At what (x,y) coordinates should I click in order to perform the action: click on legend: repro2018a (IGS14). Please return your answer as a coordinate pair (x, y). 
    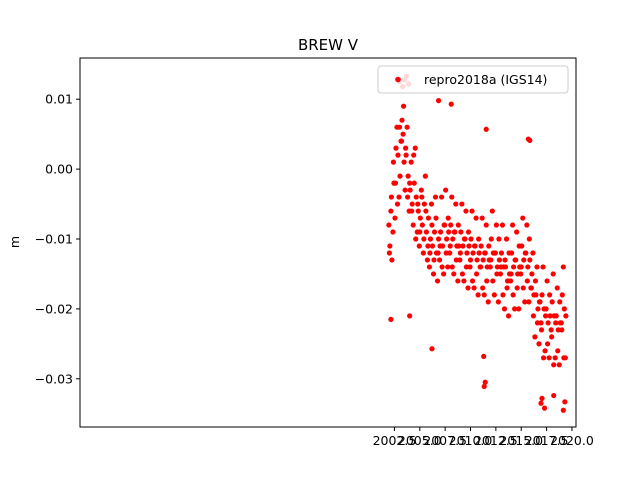
    Looking at the image, I should click on (473, 79).